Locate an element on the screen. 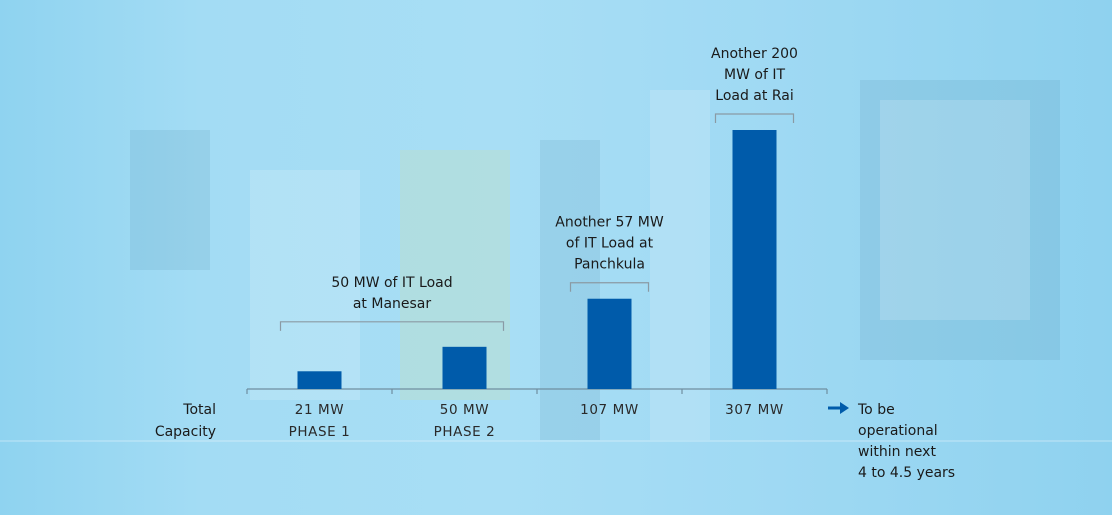  annotation-text: Panchkula is located at coordinates (609, 265).